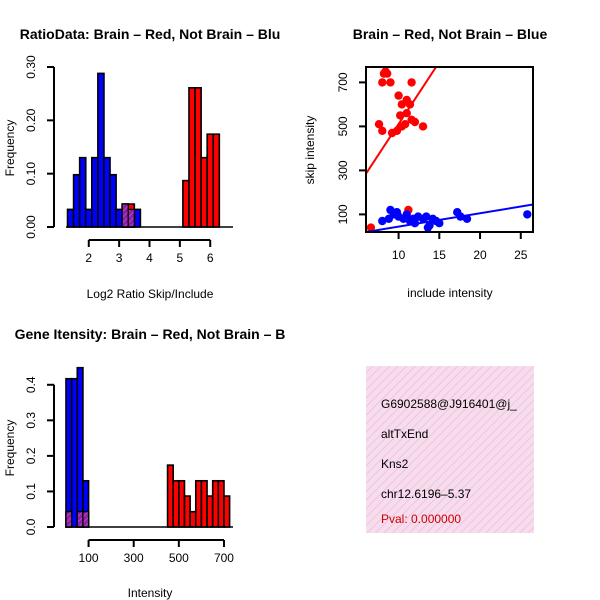  What do you see at coordinates (31, 227) in the screenshot?
I see `y-tick-label: 0.00` at bounding box center [31, 227].